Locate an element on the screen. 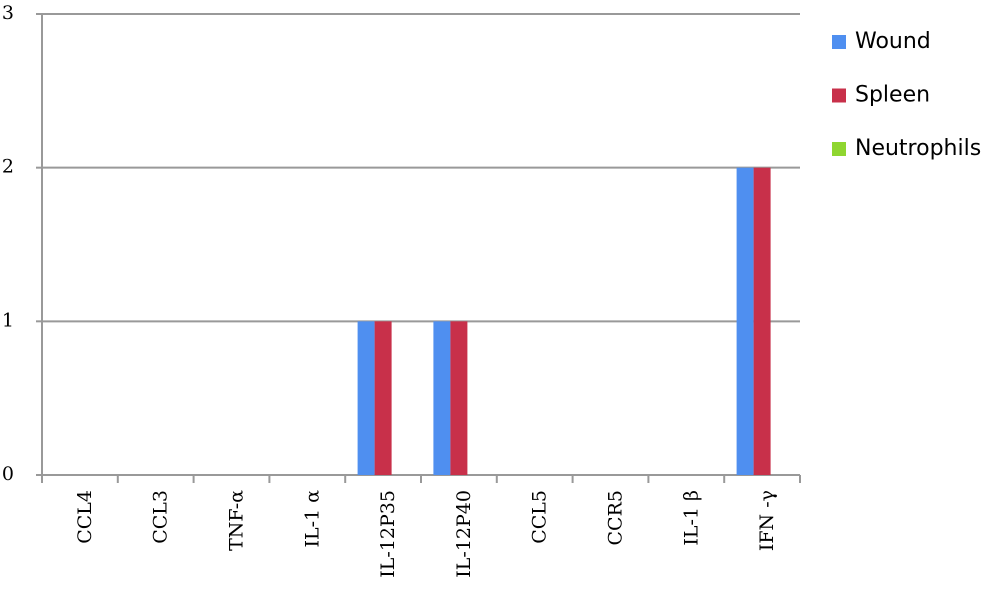 The image size is (1000, 590). legend-label: Spleen is located at coordinates (892, 95).